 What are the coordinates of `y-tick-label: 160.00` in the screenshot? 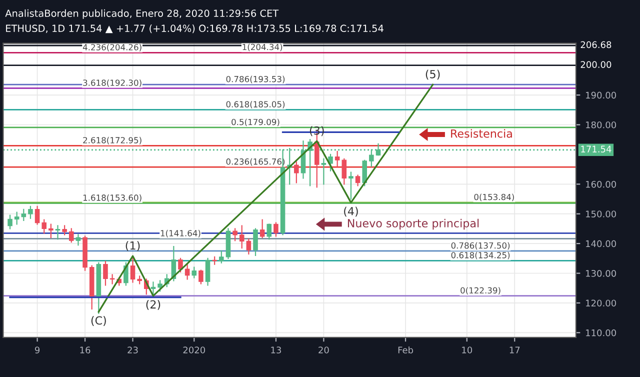 It's located at (601, 184).